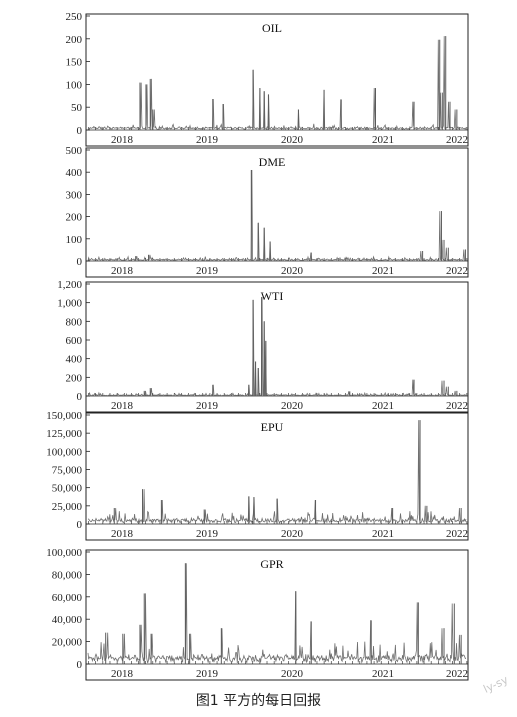  Describe the element at coordinates (67, 598) in the screenshot. I see `y-tick-label: 60,000` at that location.